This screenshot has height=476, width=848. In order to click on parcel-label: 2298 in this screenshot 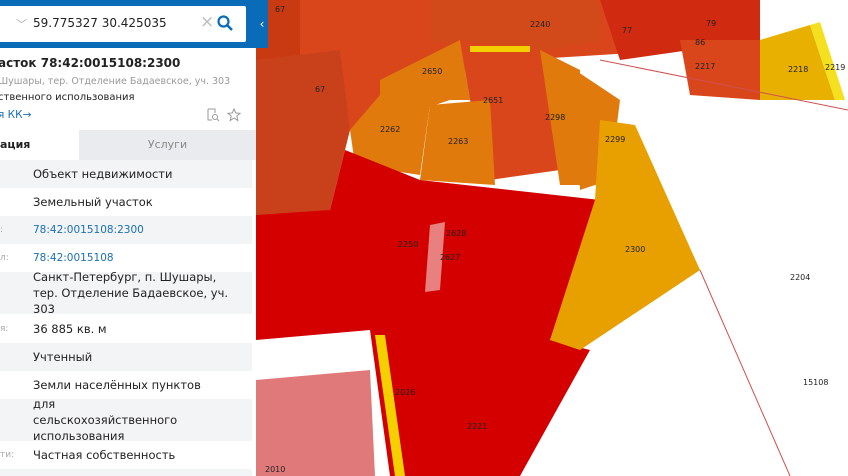, I will do `click(555, 117)`.